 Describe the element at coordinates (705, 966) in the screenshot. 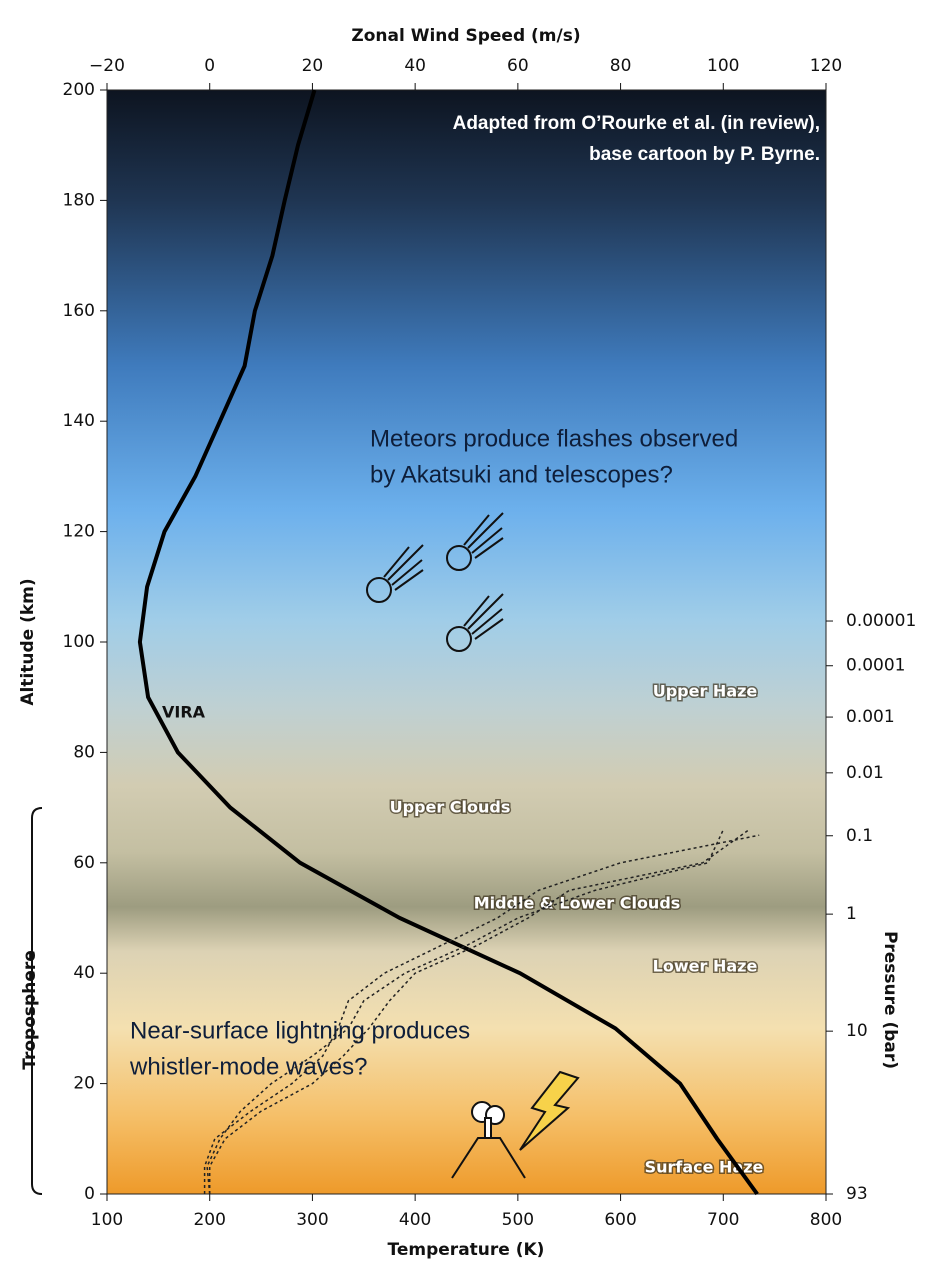

I see `region-label: Lower Haze` at that location.